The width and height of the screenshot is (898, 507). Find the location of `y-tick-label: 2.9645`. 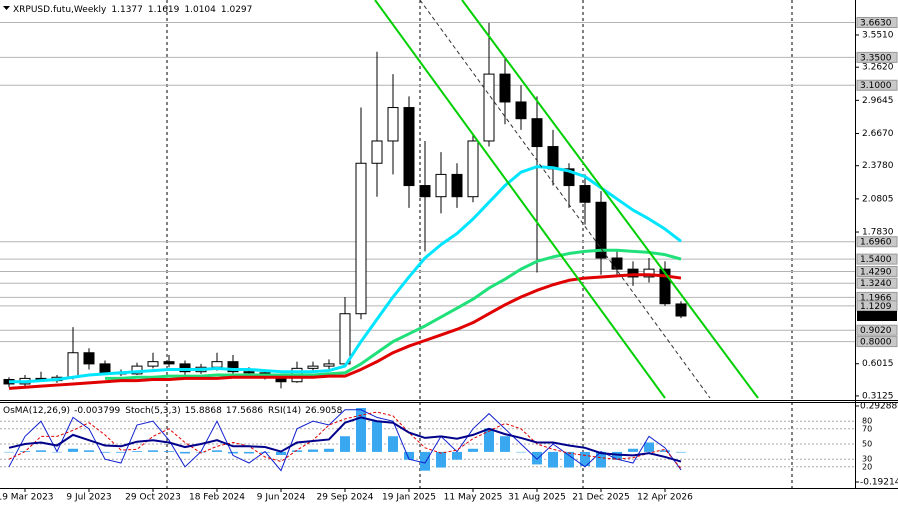

y-tick-label: 2.9645 is located at coordinates (878, 101).